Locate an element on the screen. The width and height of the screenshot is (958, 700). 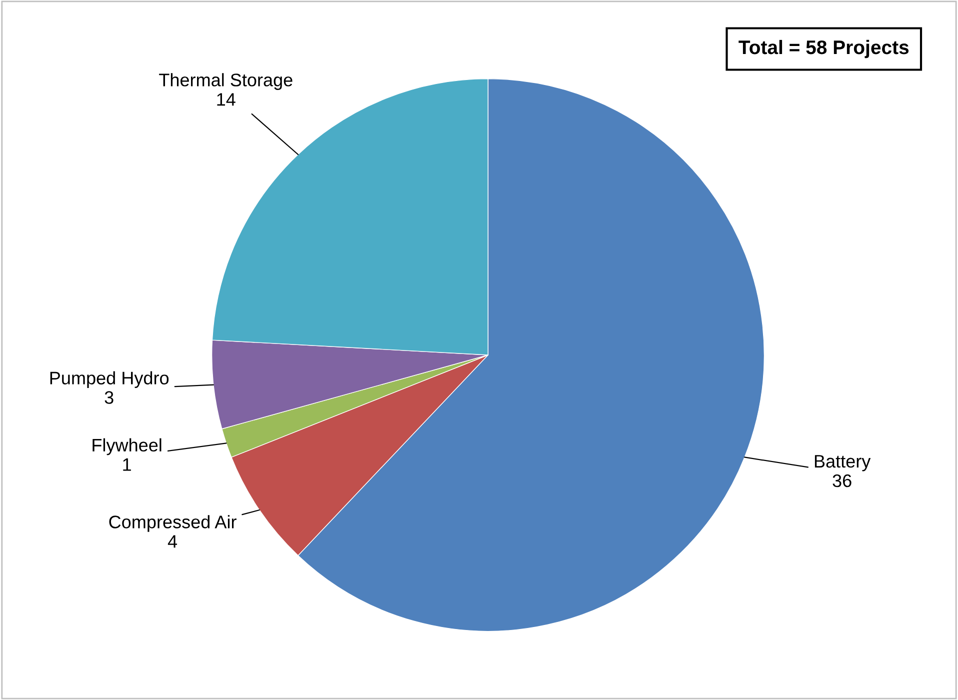
slice-label: Battery is located at coordinates (842, 463).